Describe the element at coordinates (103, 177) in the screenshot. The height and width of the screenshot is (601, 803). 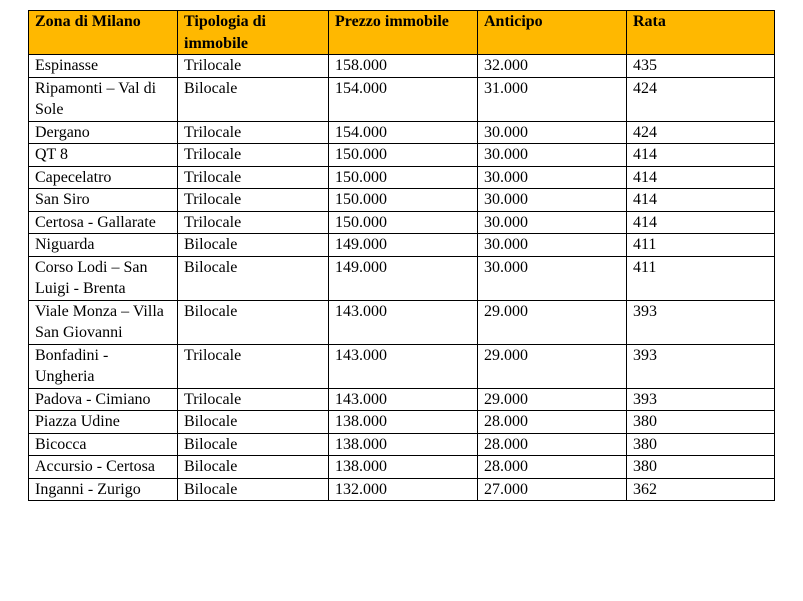
I see `cell-zona: Capecelatro` at that location.